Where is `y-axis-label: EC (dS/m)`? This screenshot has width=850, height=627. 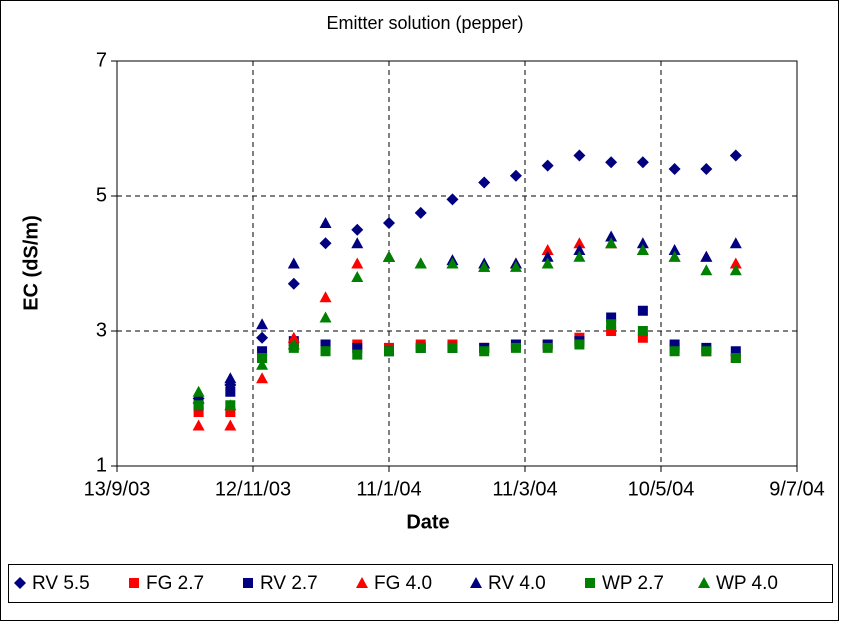
y-axis-label: EC (dS/m) is located at coordinates (31, 263).